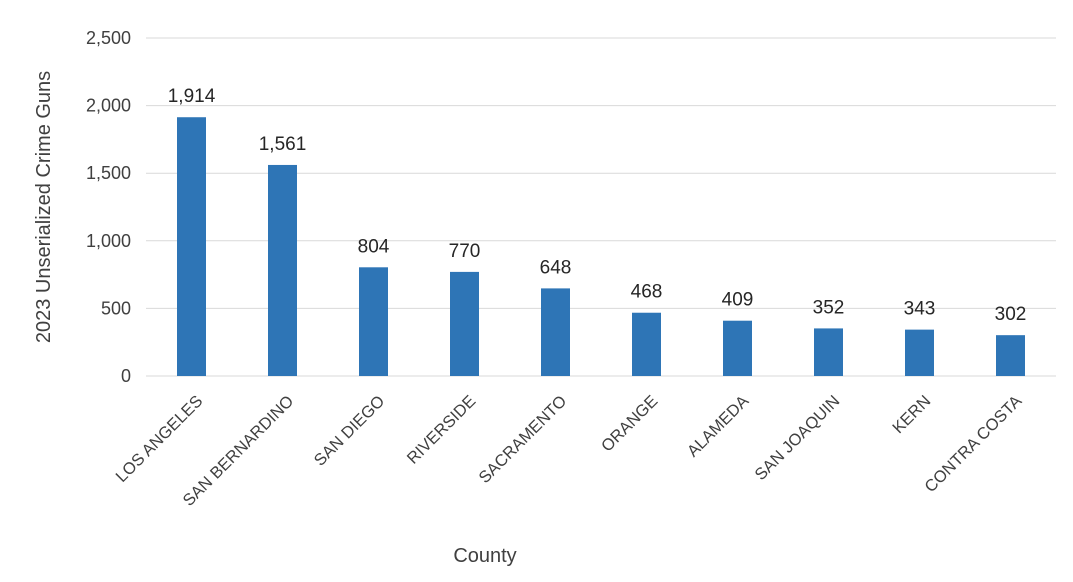 This screenshot has height=582, width=1073. What do you see at coordinates (374, 246) in the screenshot?
I see `data-label: 804` at bounding box center [374, 246].